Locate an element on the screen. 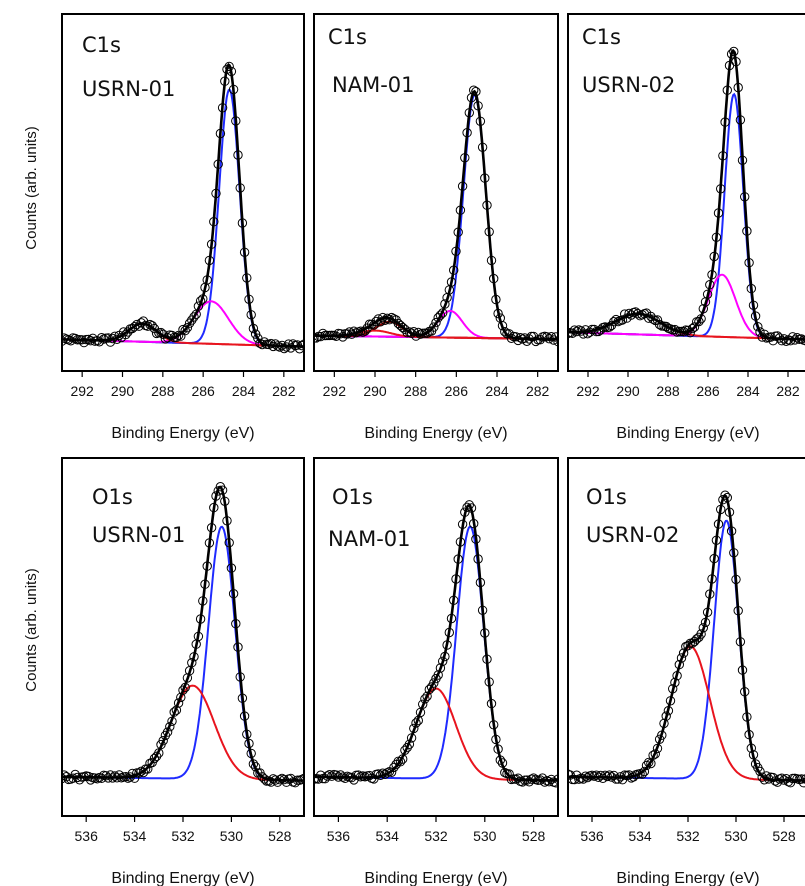 This screenshot has height=886, width=805. plot-area is located at coordinates (686, 639).